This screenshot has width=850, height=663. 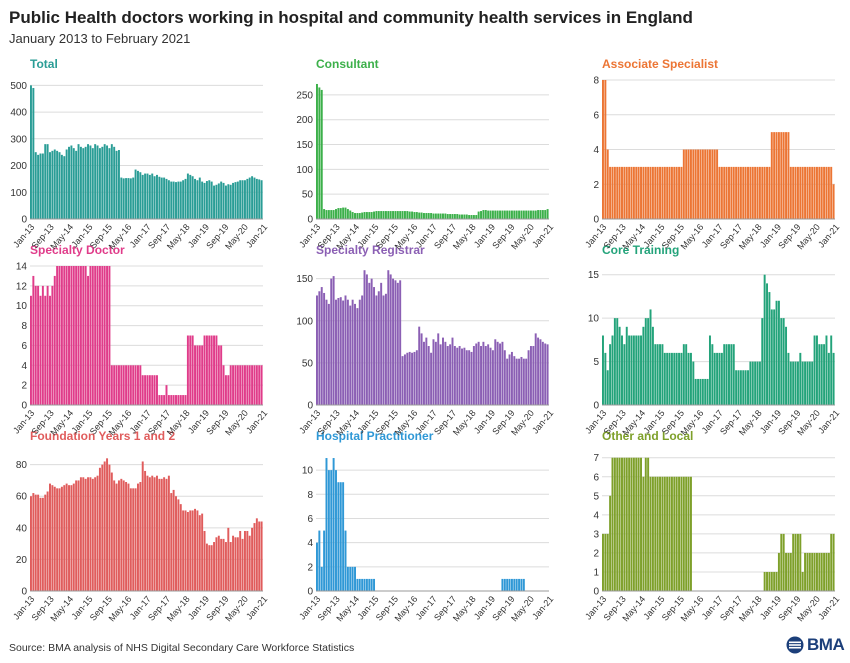 I want to click on y-tick-label: 10, so click(x=308, y=471).